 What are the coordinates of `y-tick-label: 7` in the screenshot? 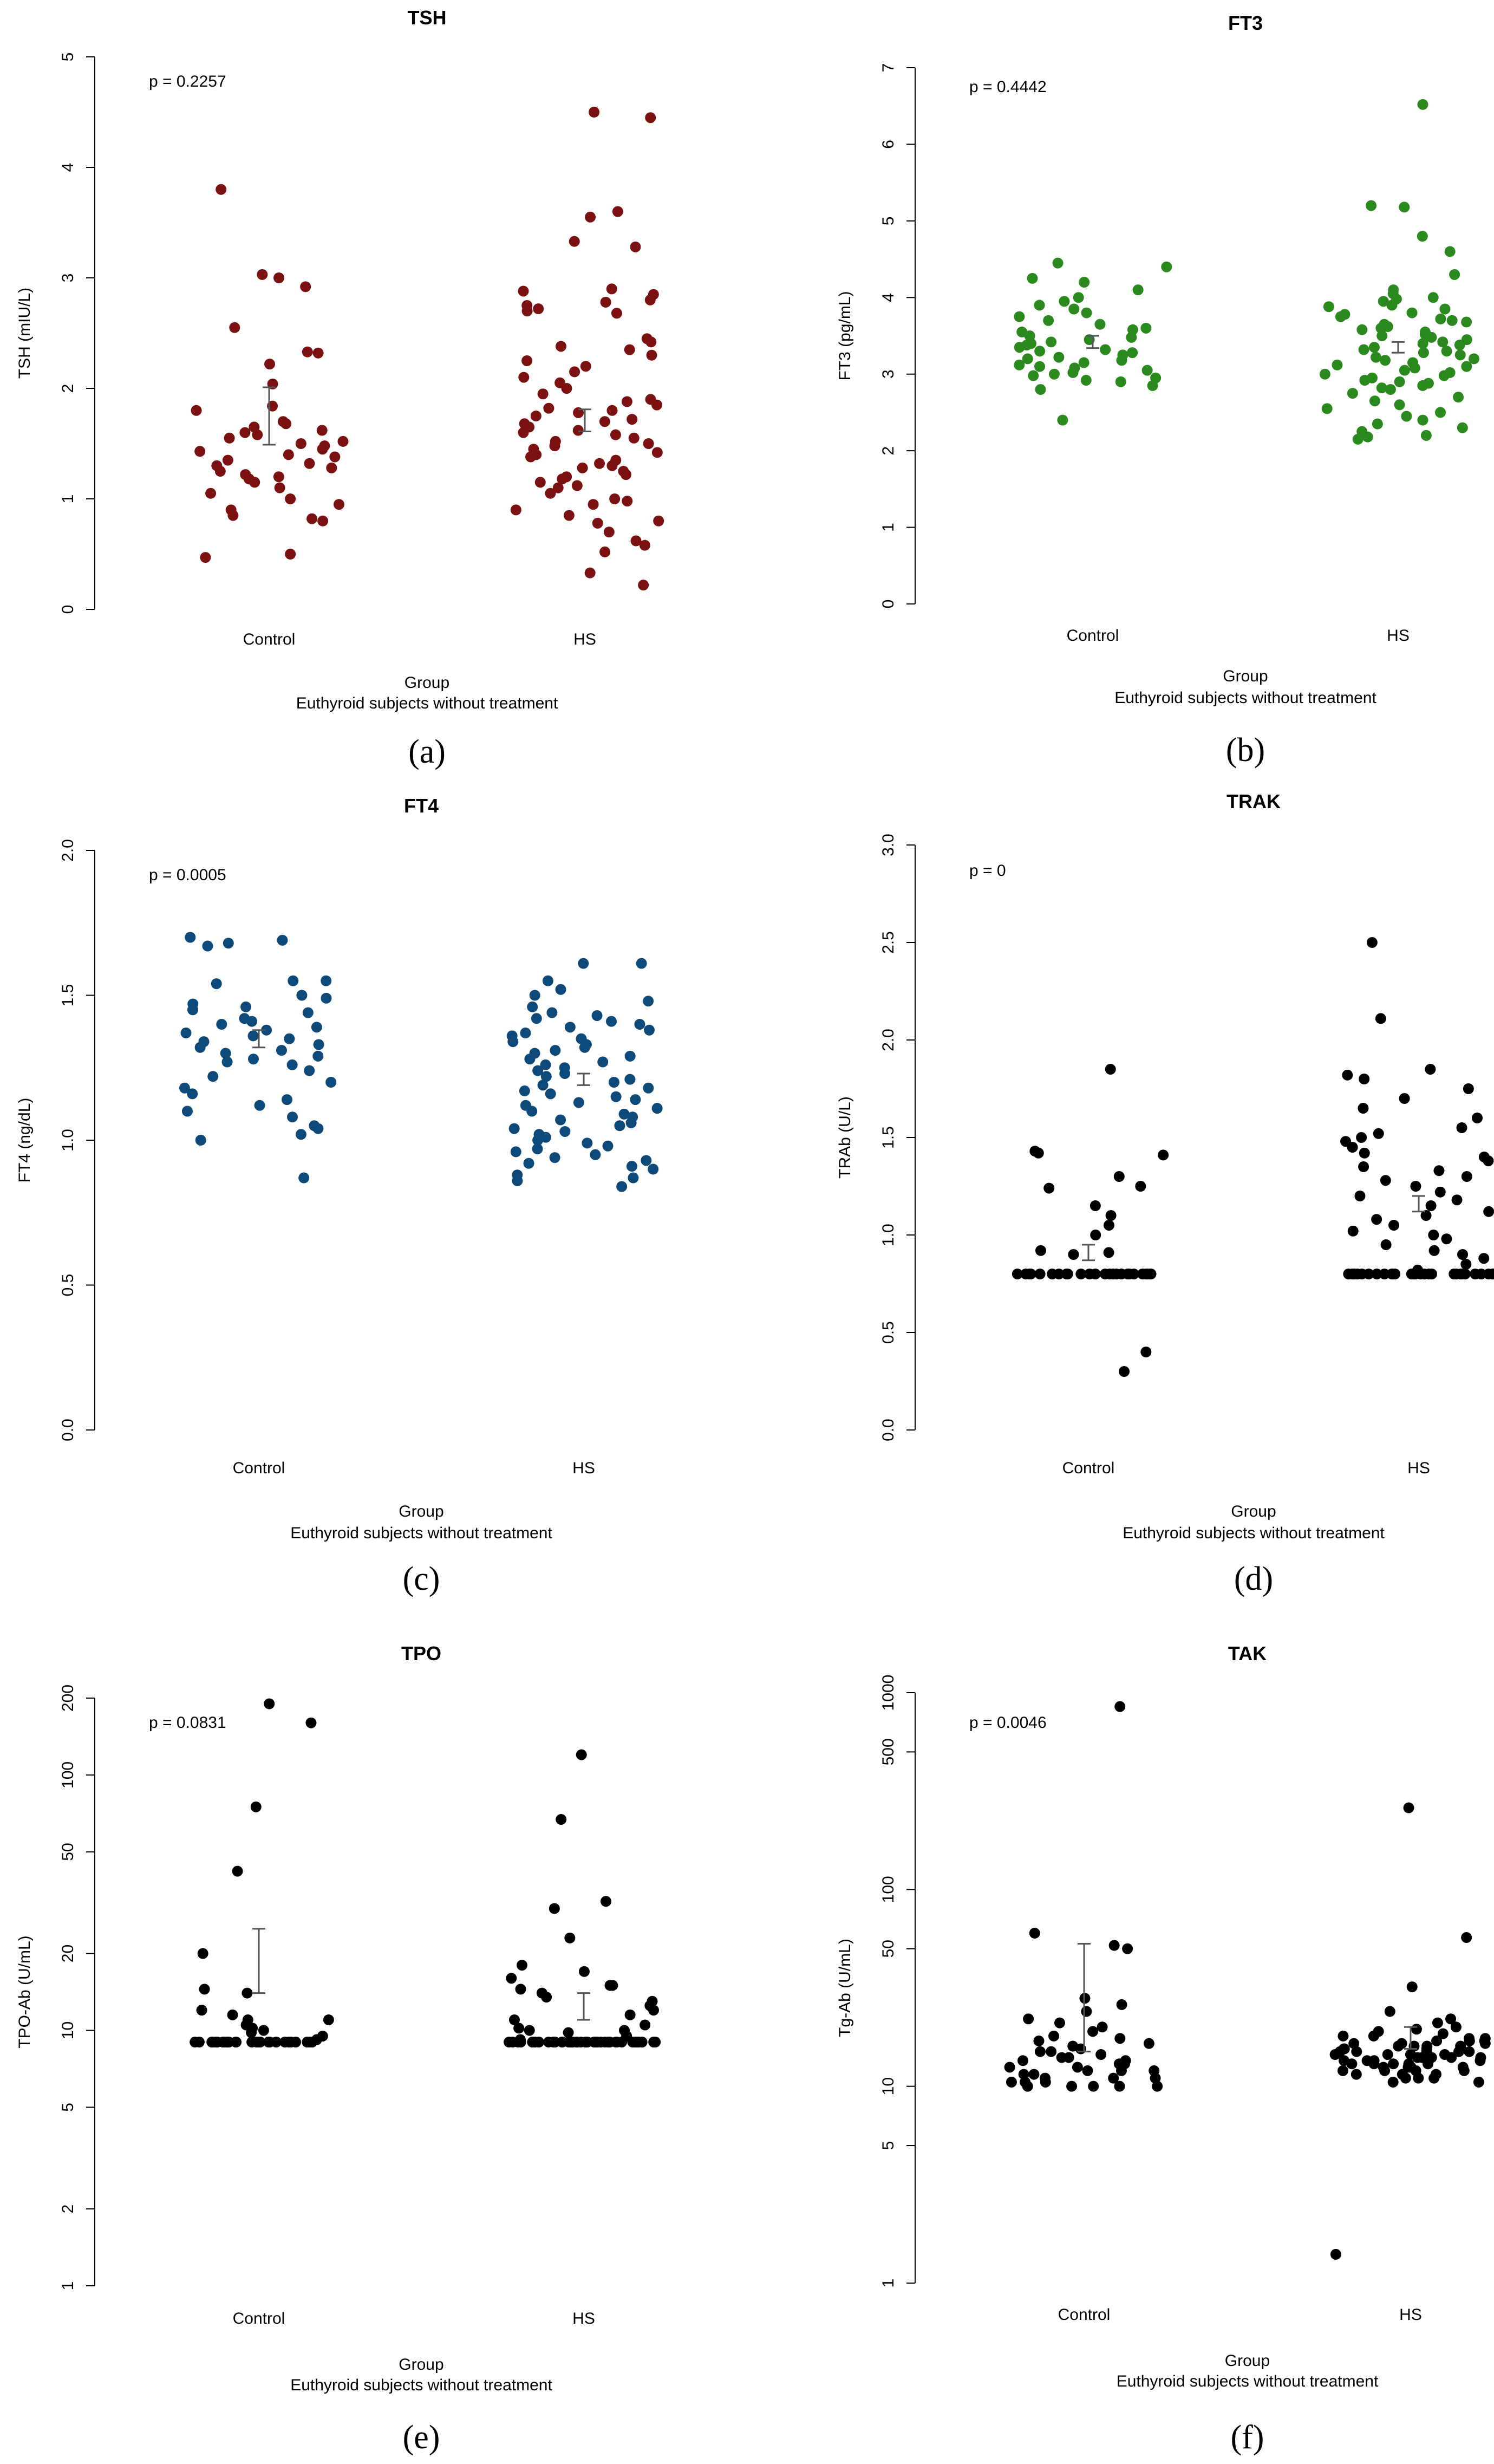 It's located at (888, 68).